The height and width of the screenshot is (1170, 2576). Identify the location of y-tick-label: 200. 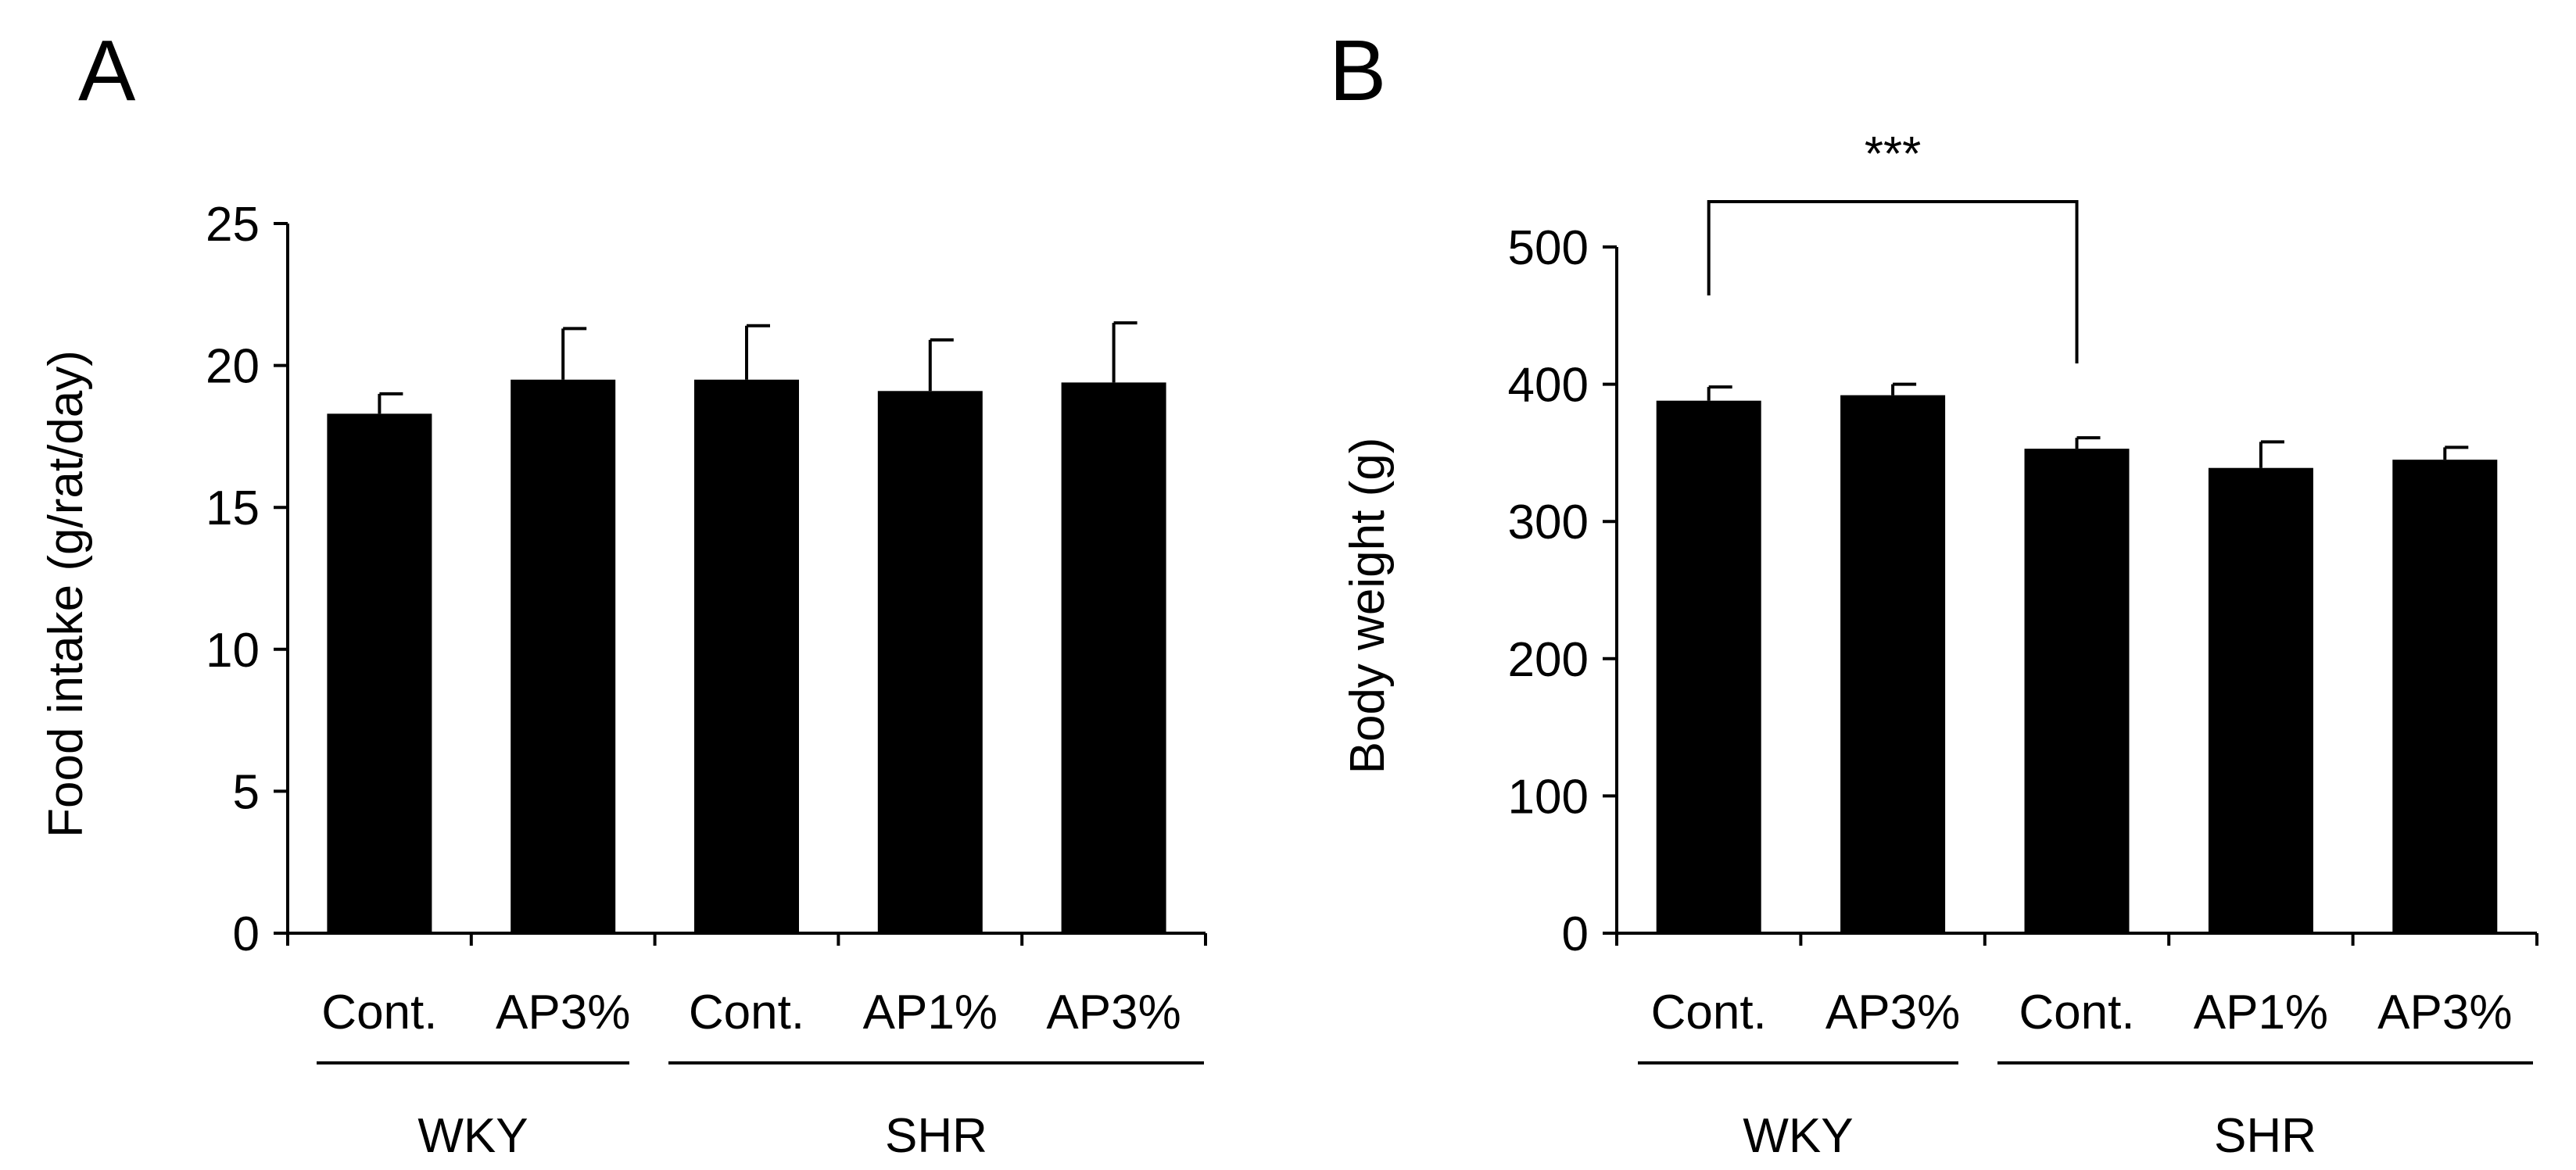
(1548, 660).